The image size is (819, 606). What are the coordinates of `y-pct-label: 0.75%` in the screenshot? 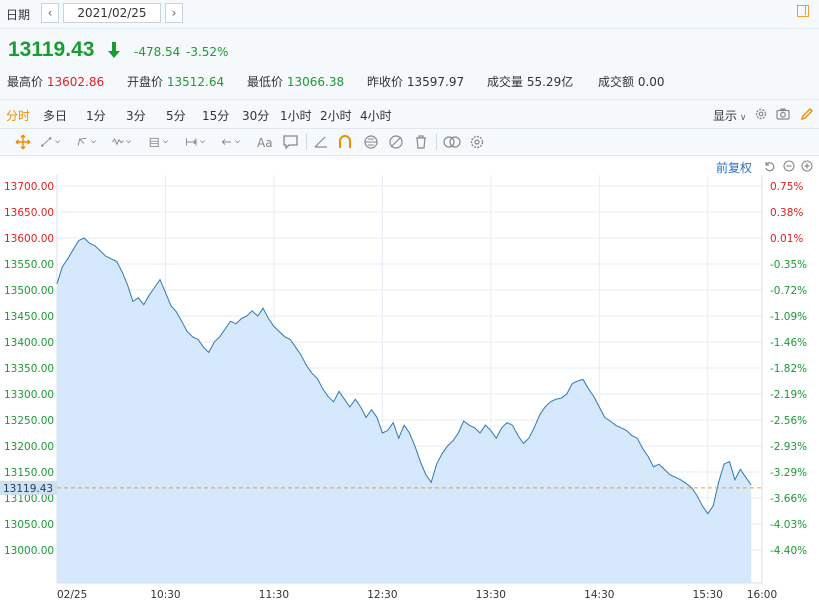 It's located at (786, 187).